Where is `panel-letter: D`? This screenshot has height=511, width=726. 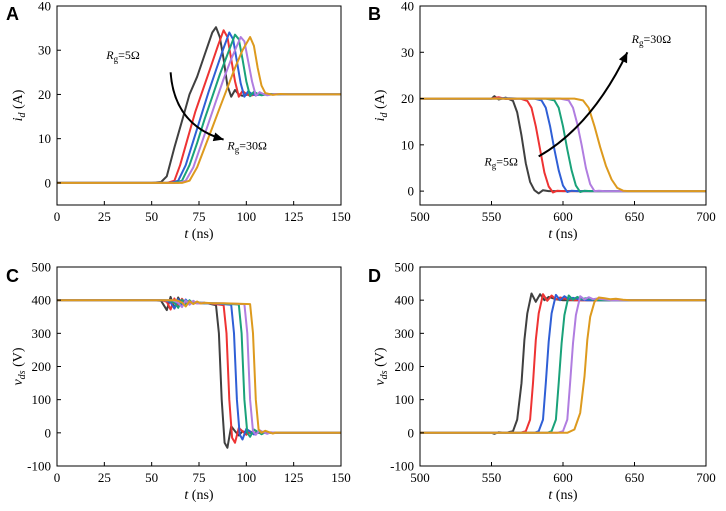
panel-letter: D is located at coordinates (374, 276).